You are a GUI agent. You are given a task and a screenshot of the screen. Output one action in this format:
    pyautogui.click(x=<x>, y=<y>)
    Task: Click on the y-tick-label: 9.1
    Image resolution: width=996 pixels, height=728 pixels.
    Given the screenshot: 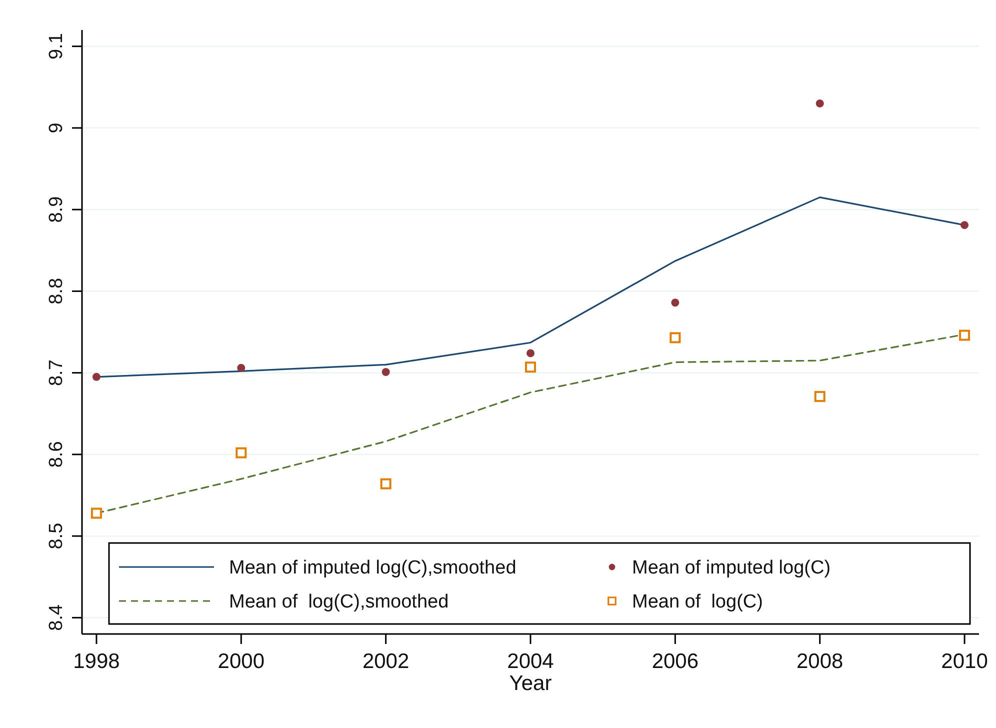 What is the action you would take?
    pyautogui.click(x=56, y=46)
    